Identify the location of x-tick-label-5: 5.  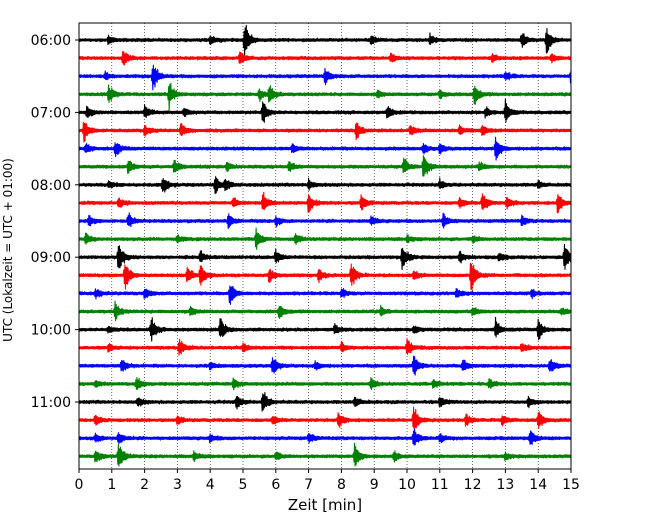
(243, 485).